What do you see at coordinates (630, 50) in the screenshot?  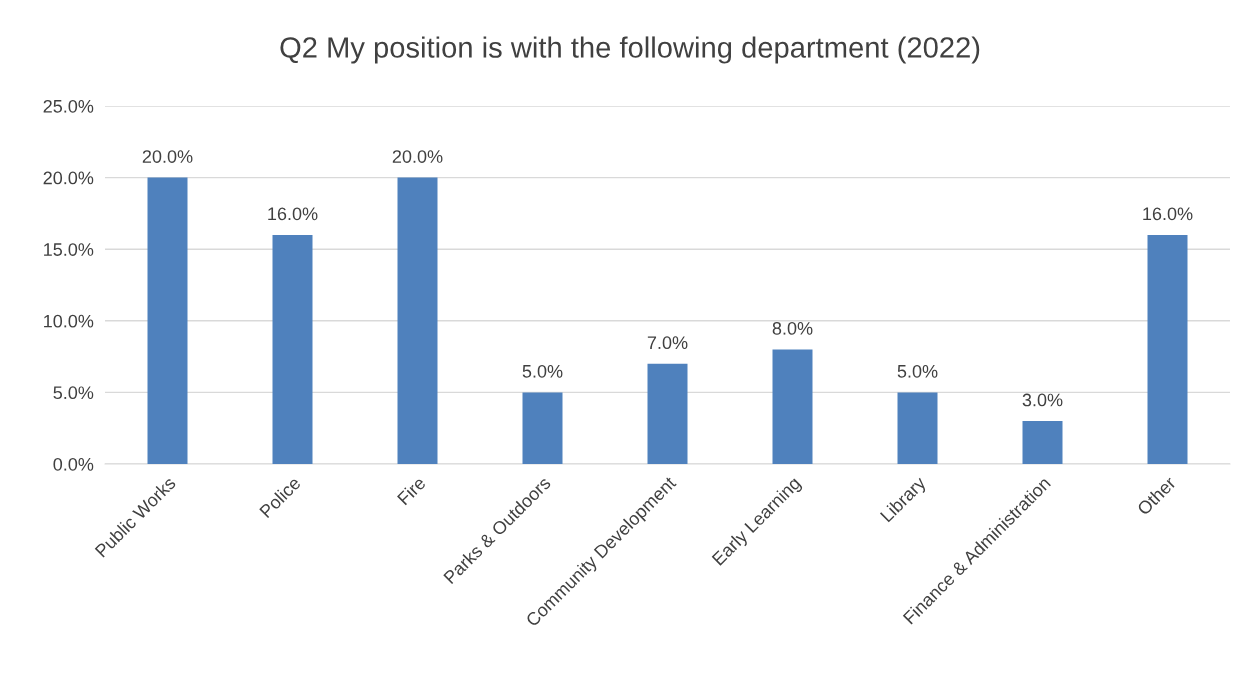 I see `chart-title: Q2 My position is with the following department (2022)` at bounding box center [630, 50].